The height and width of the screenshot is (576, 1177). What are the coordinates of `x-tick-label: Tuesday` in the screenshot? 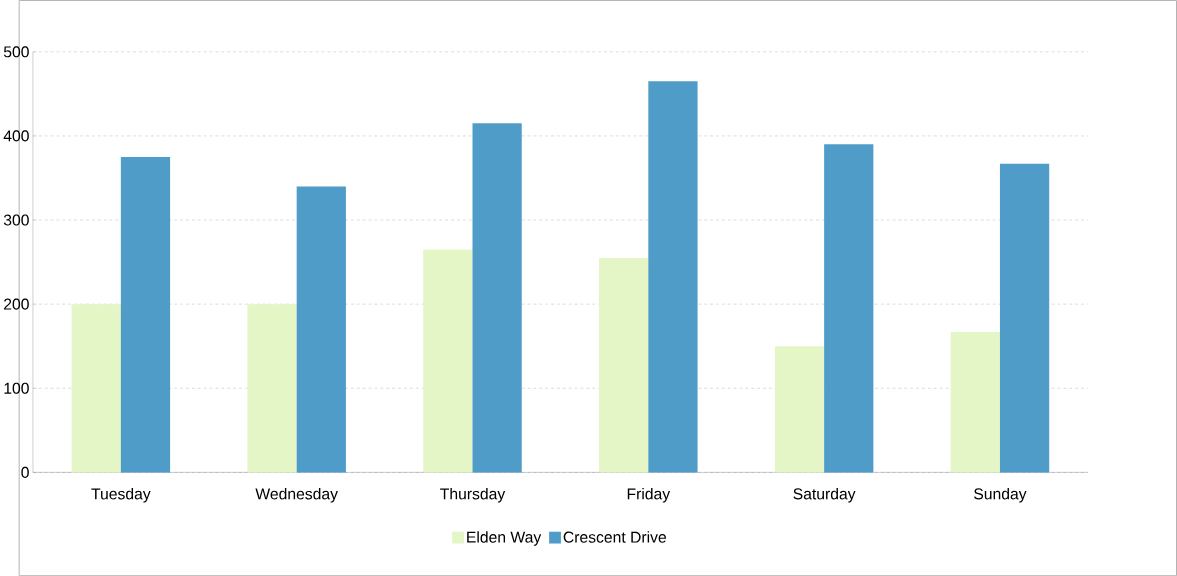 It's located at (121, 495).